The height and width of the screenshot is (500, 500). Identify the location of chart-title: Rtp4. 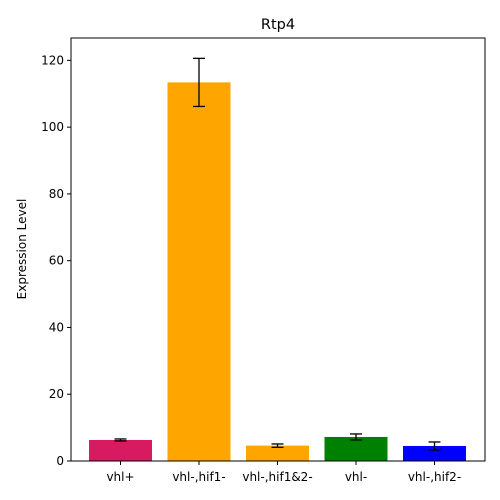
(278, 25).